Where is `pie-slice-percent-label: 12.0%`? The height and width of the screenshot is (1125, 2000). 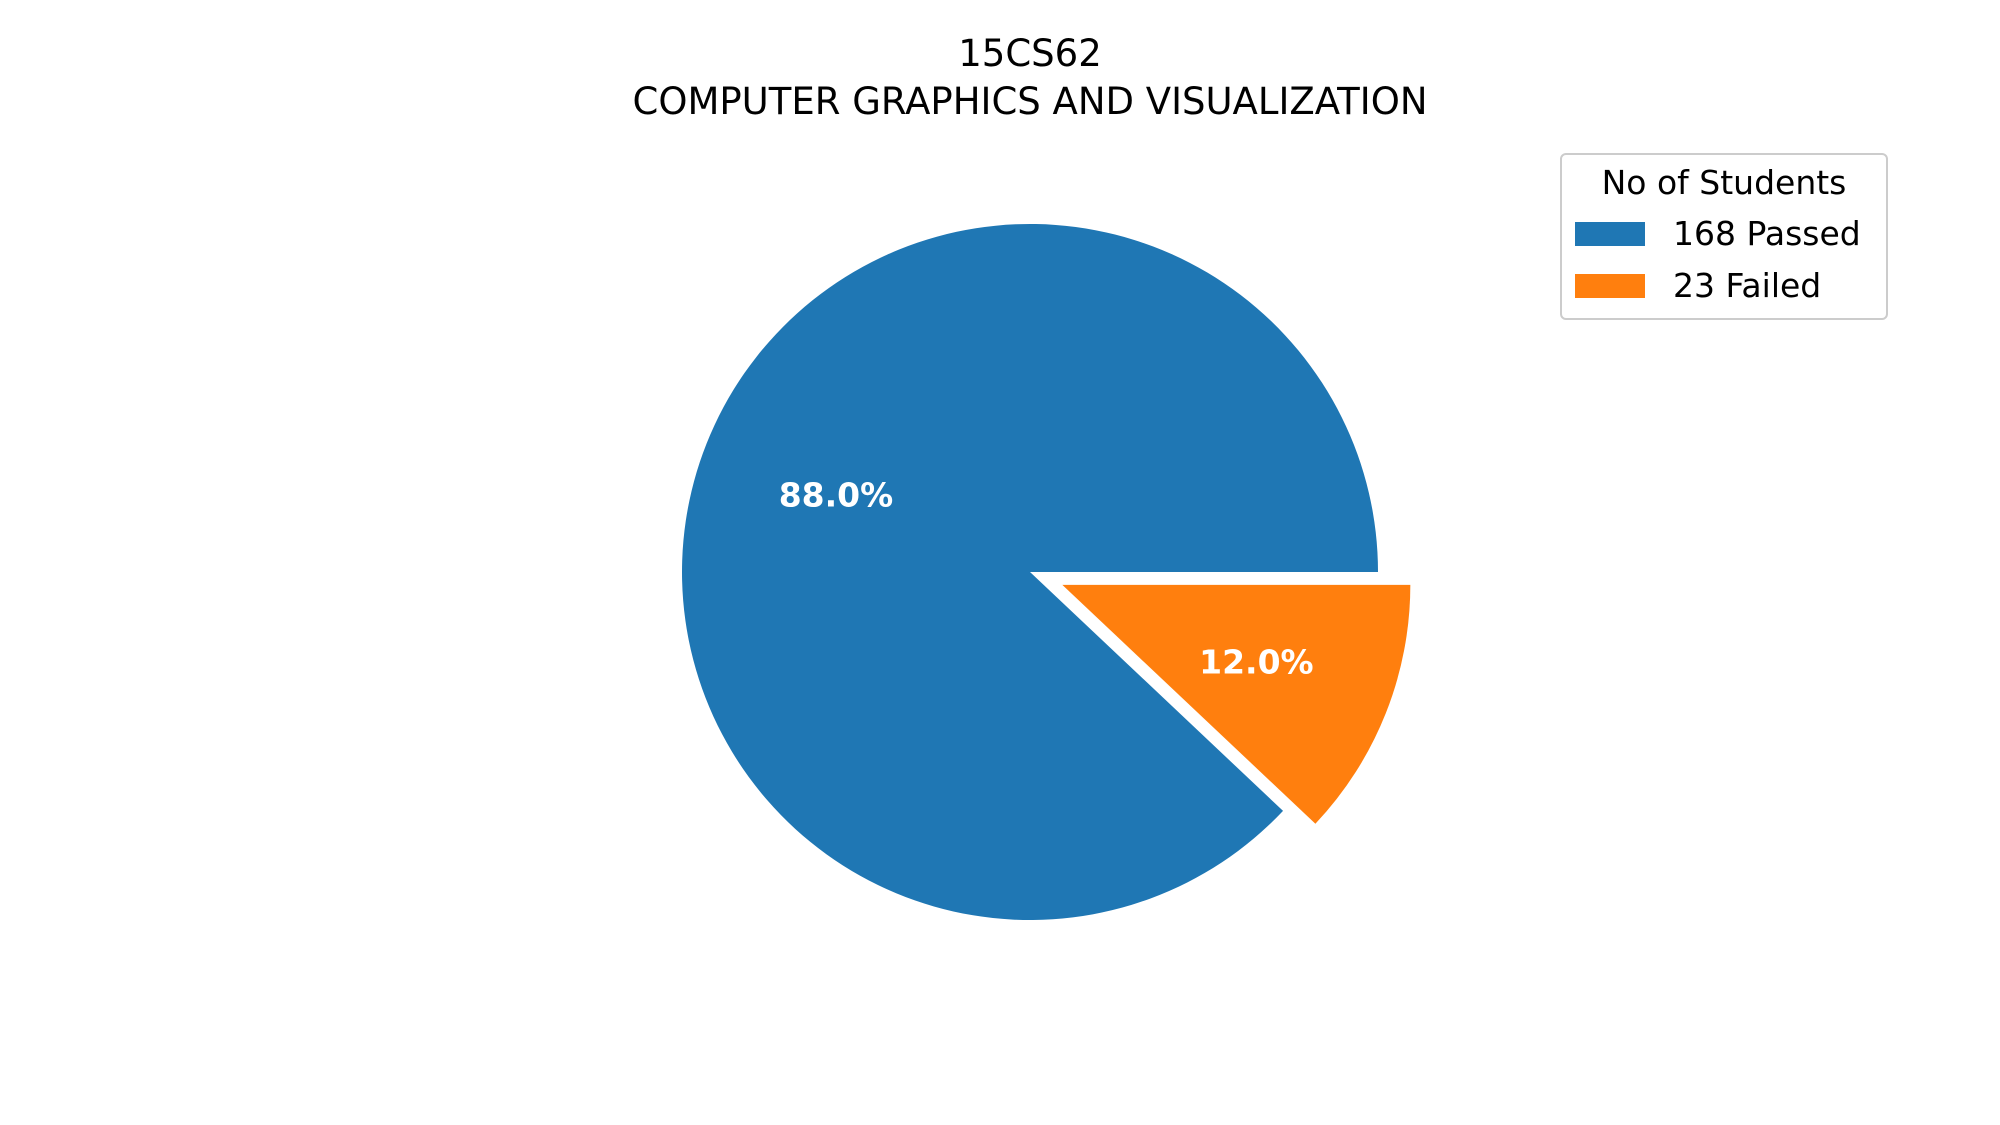
pie-slice-percent-label: 12.0% is located at coordinates (1256, 661).